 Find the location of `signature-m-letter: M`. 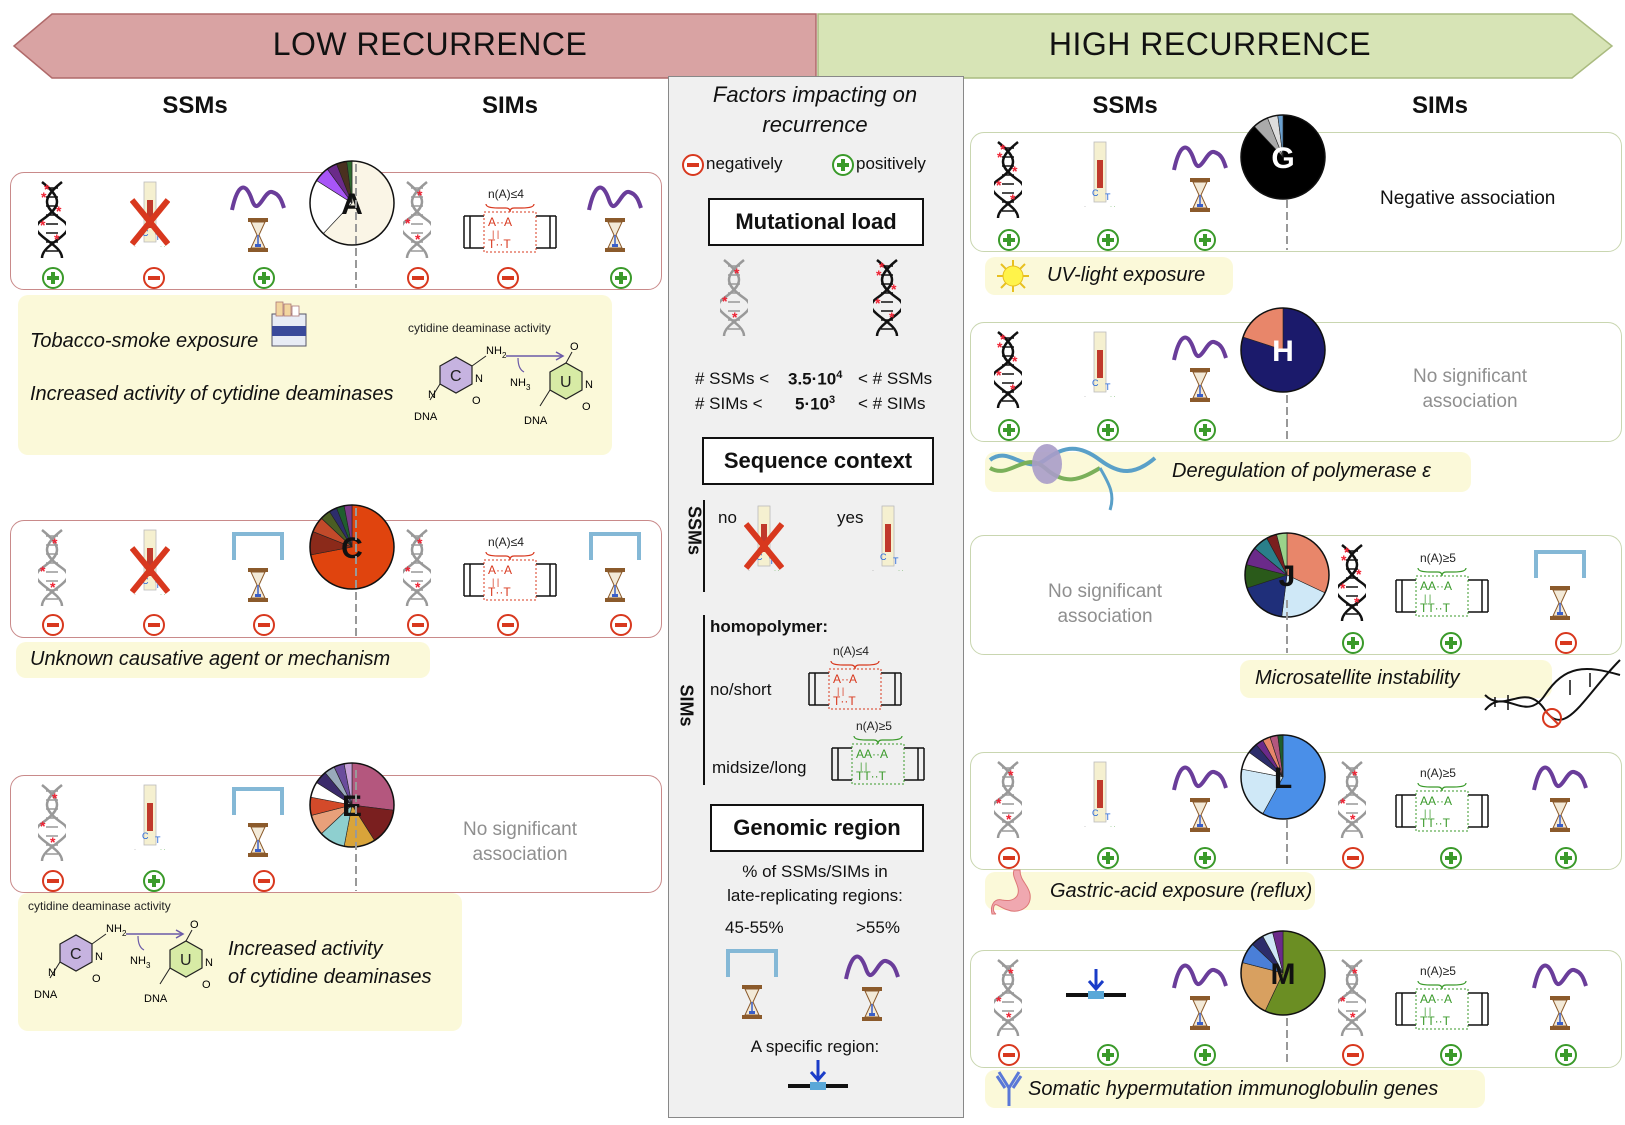

signature-m-letter: M is located at coordinates (1283, 974).